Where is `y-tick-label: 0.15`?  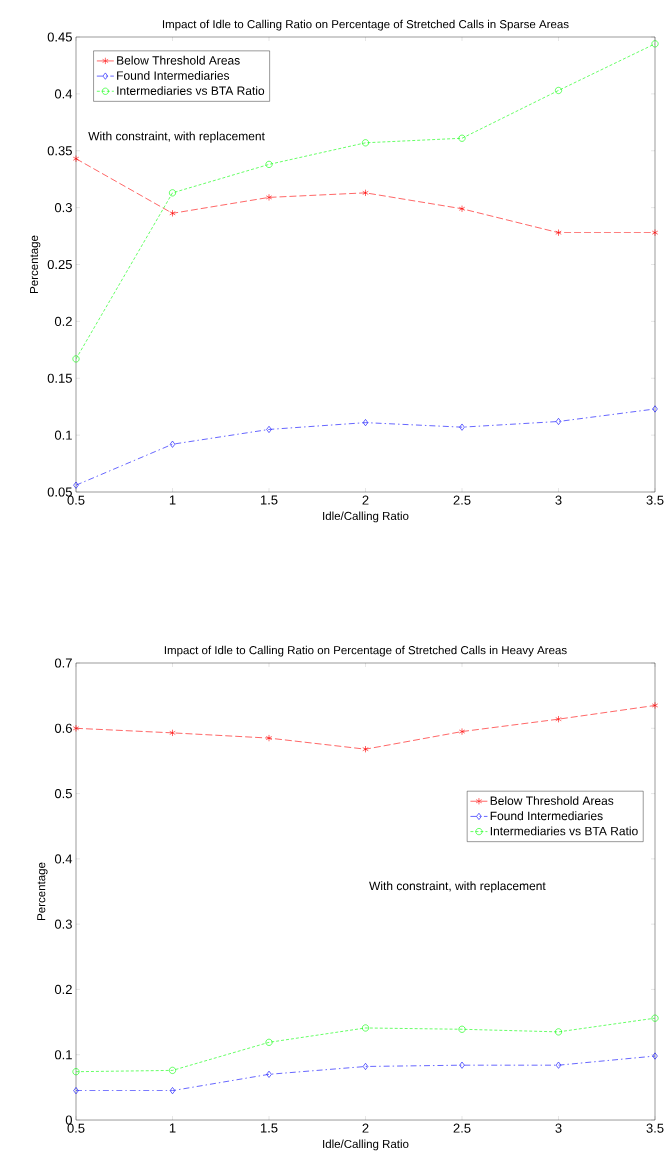 y-tick-label: 0.15 is located at coordinates (59, 378).